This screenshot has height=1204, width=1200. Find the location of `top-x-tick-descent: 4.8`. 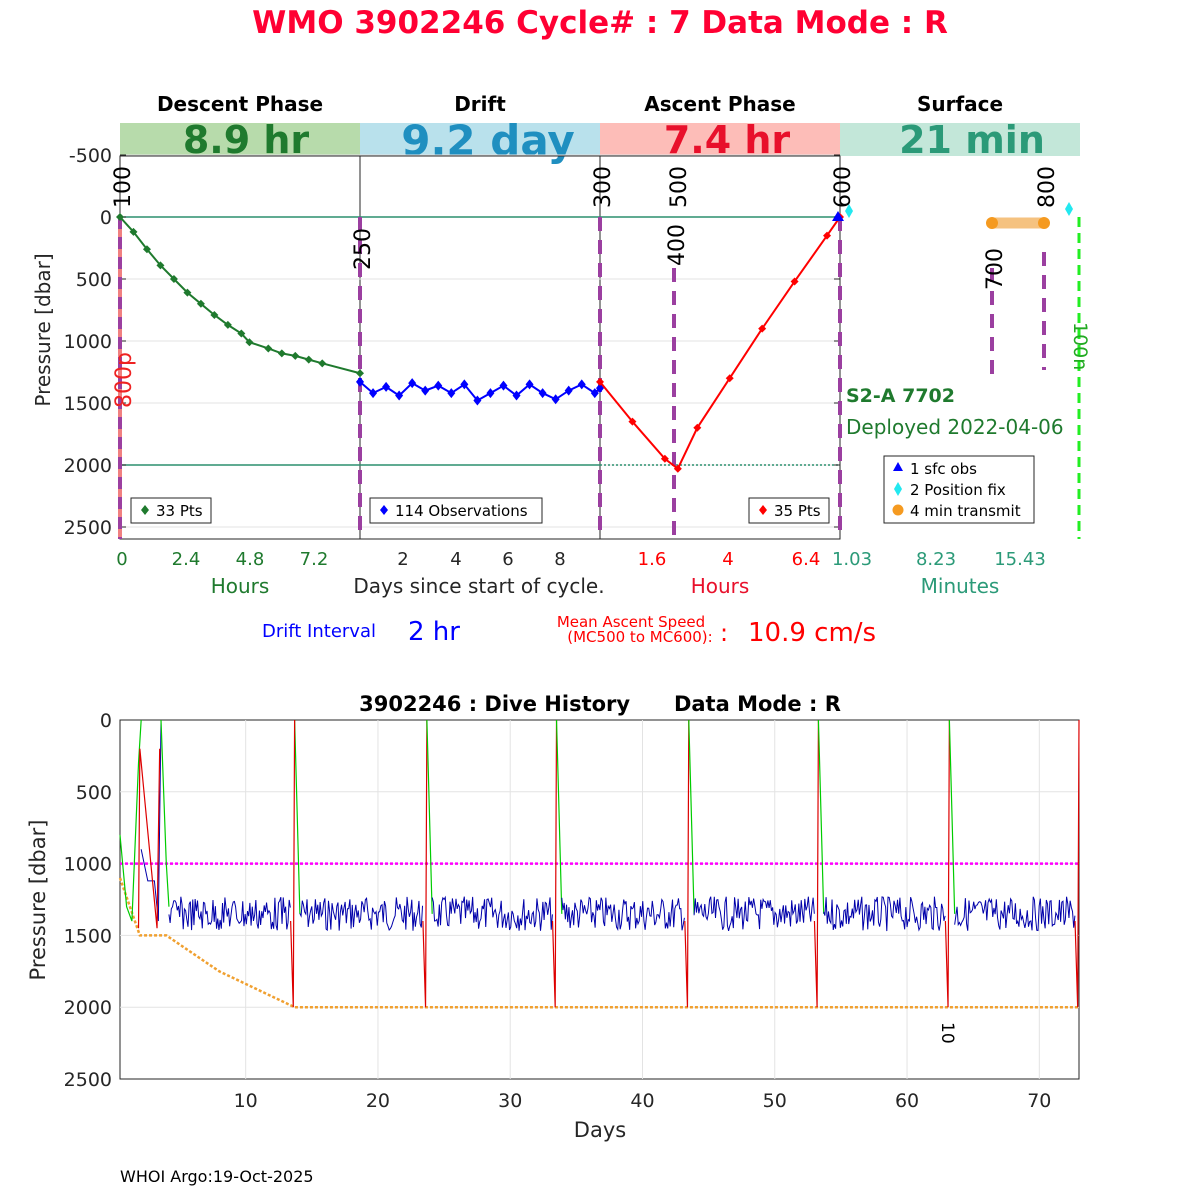

top-x-tick-descent: 4.8 is located at coordinates (250, 559).